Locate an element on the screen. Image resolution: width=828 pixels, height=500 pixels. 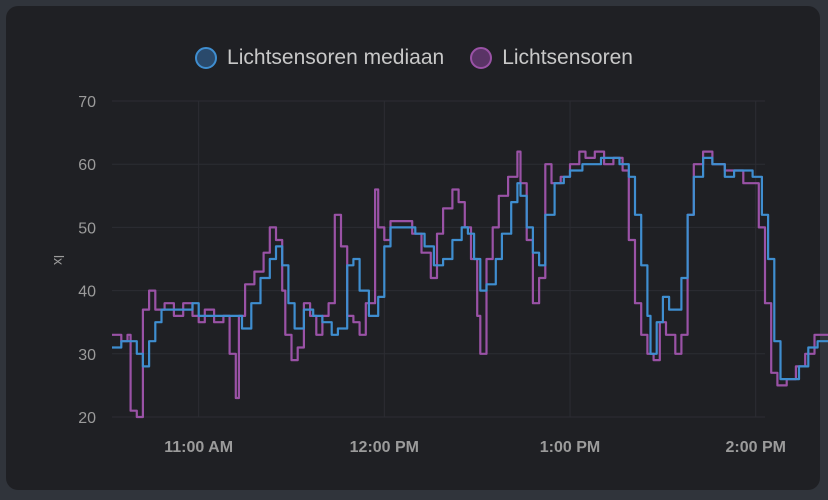
legend-label-lichtsensoren: Lichtsensoren is located at coordinates (567, 57).